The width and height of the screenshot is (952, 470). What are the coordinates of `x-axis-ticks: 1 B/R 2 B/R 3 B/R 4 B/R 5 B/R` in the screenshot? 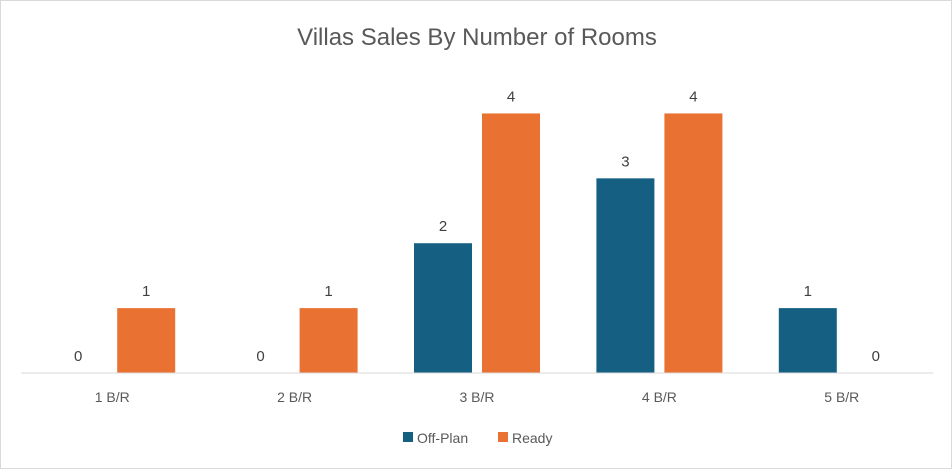 It's located at (477, 397).